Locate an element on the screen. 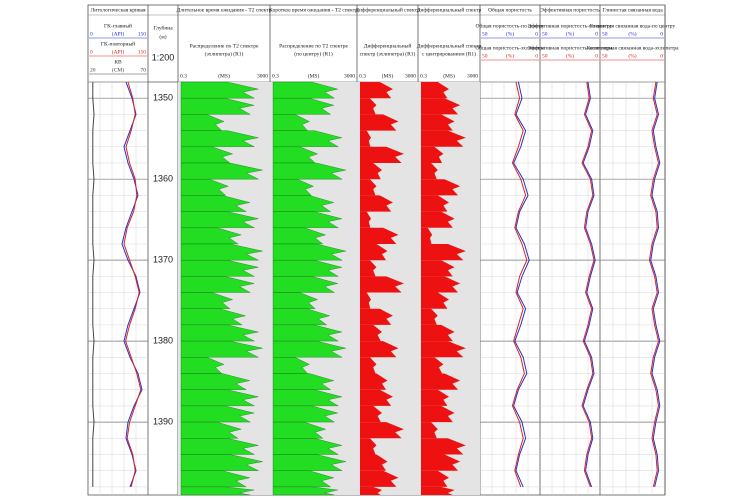  depth-title: Глубина is located at coordinates (163, 27).